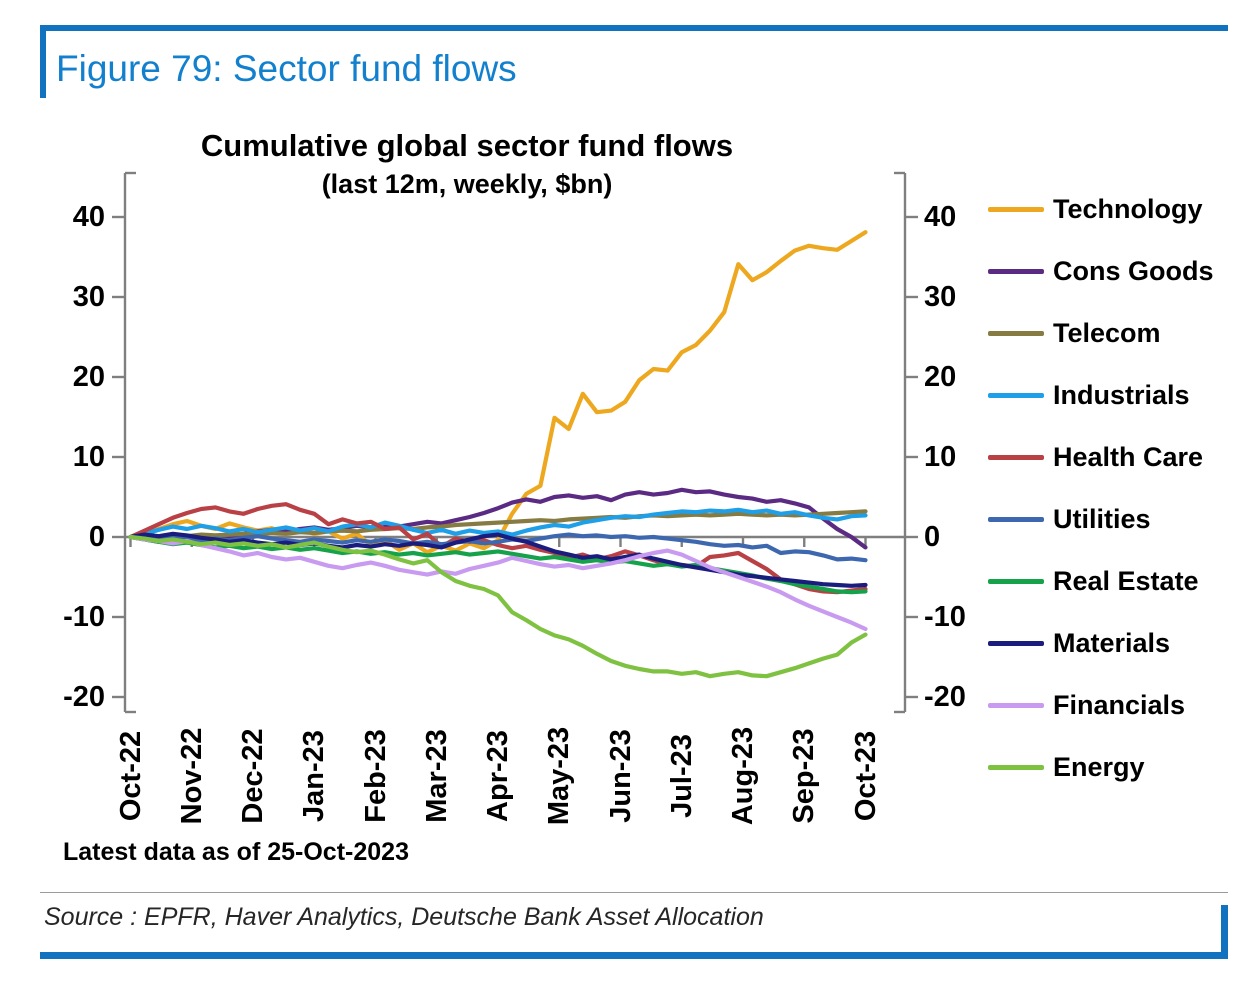  Describe the element at coordinates (945, 617) in the screenshot. I see `y-axis-label-right: -10` at that location.